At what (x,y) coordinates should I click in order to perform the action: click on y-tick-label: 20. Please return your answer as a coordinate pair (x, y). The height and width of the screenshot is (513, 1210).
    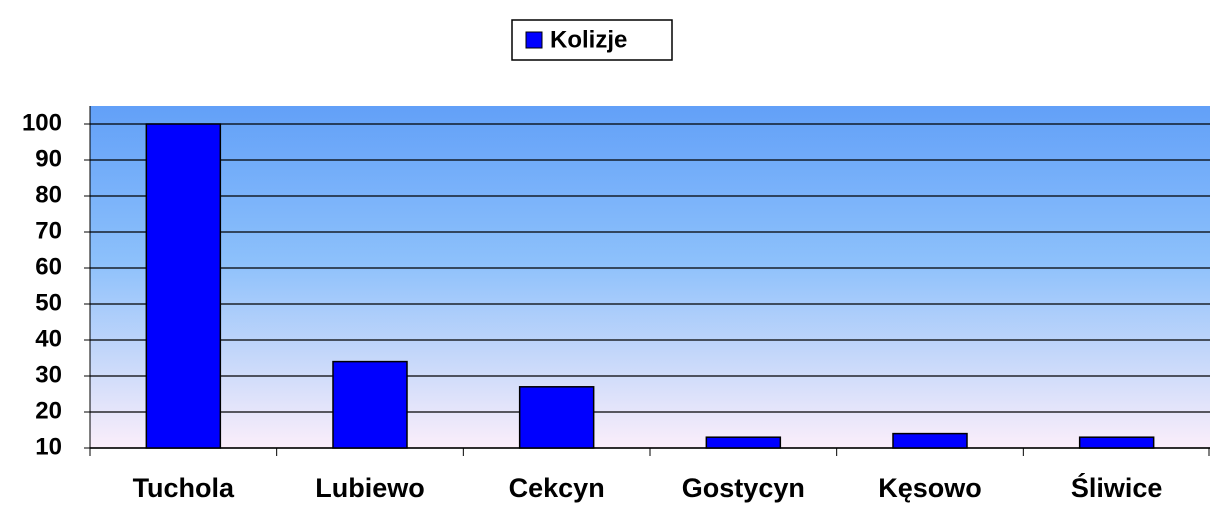
    Looking at the image, I should click on (48, 410).